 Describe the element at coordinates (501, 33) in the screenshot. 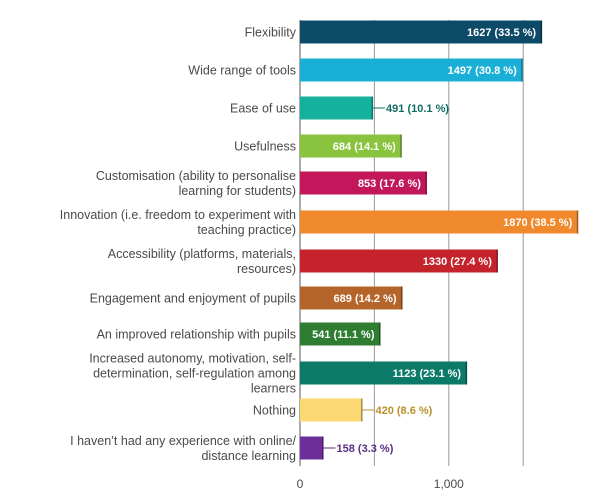

I see `value-label: 1627 (33.5 %)` at that location.